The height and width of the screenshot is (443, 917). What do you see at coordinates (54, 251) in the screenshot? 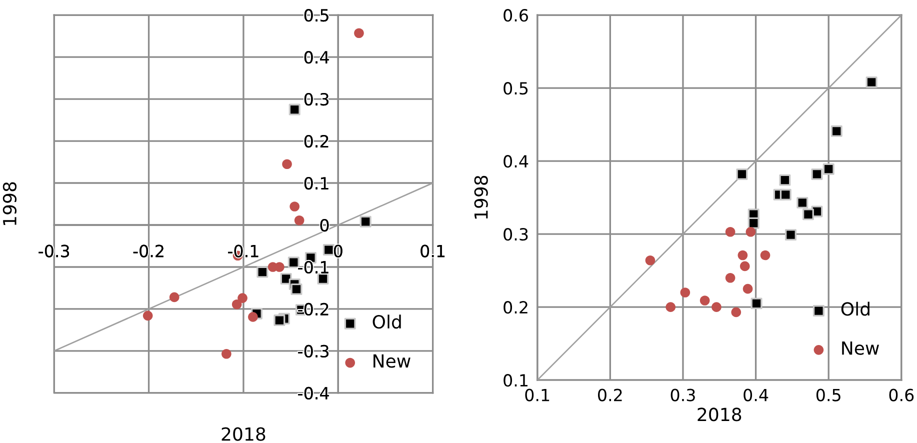
I see `x-tick-label: -0.3` at bounding box center [54, 251].